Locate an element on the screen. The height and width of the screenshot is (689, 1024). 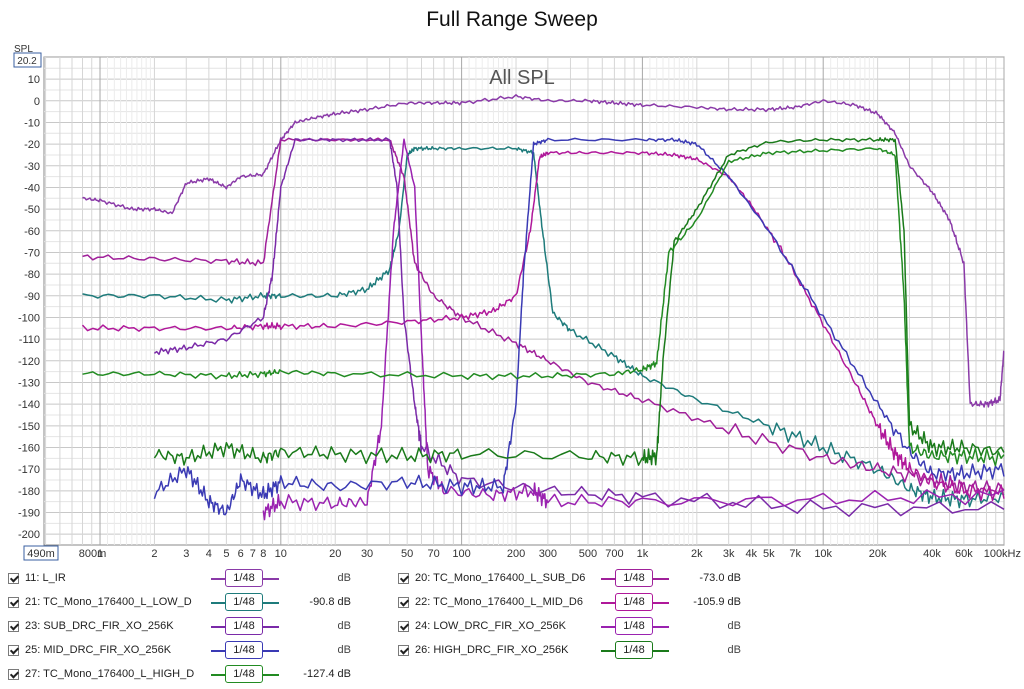
y-tick-label: -70 is located at coordinates (32, 253).